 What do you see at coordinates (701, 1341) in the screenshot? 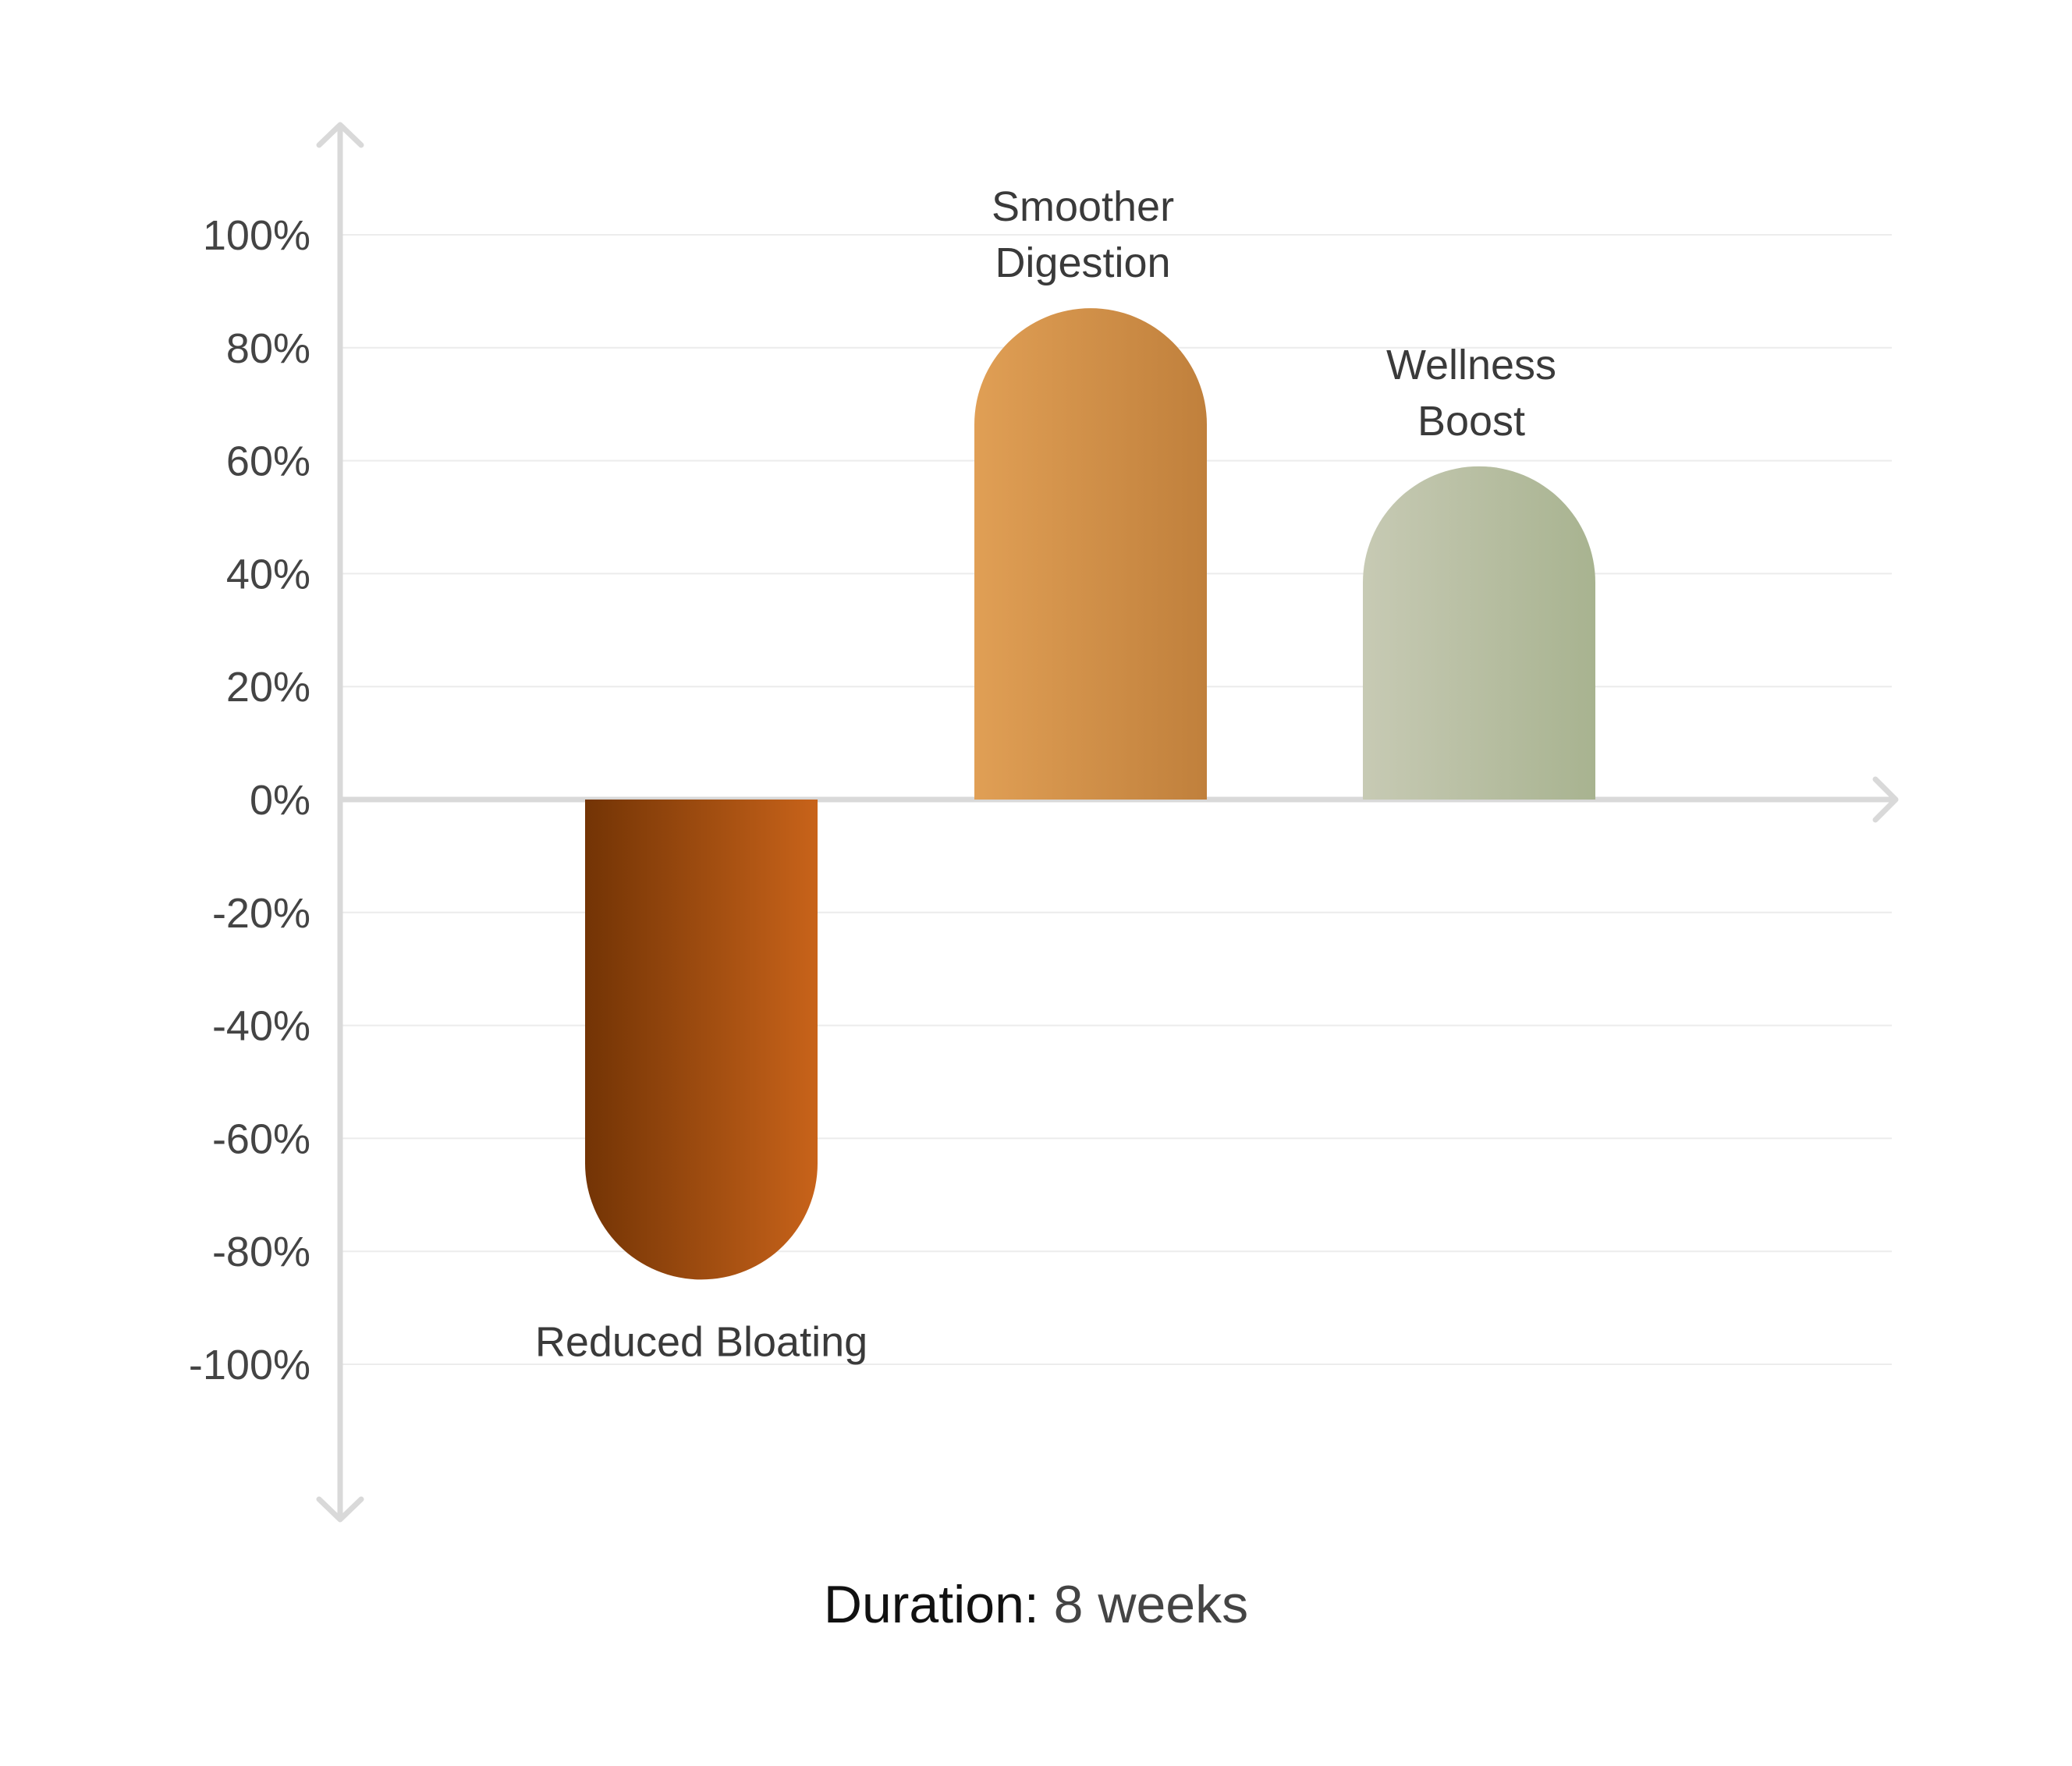
I see `bar-label: Reduced Bloating` at bounding box center [701, 1341].